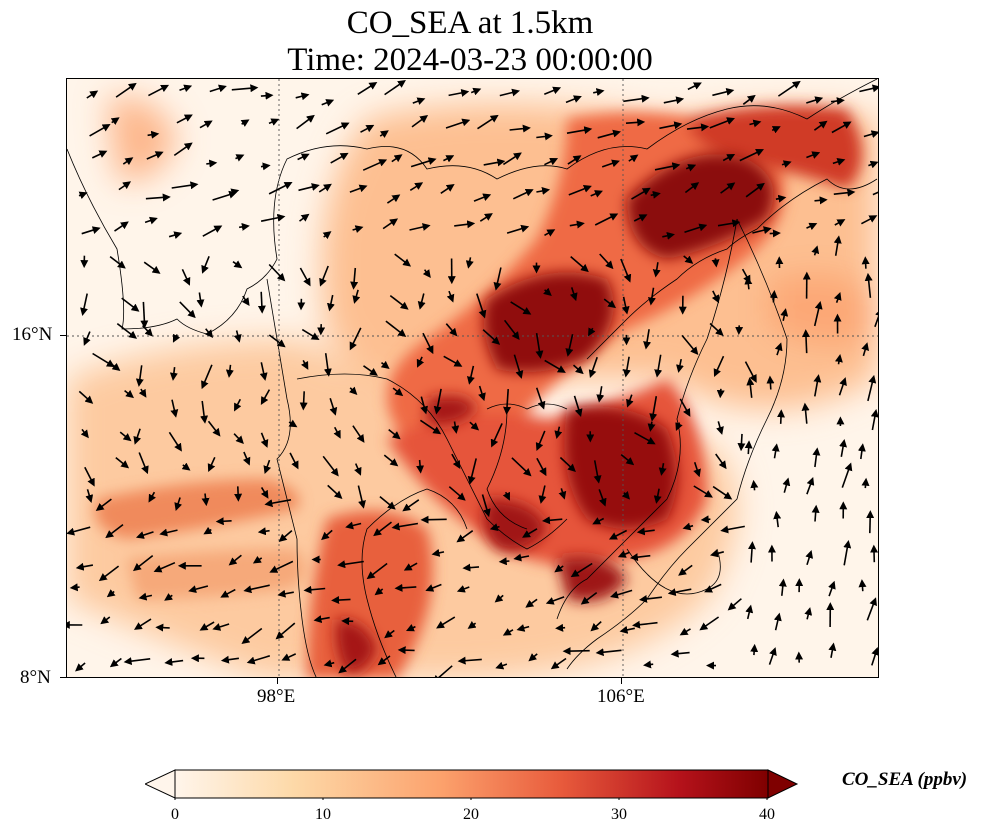  Describe the element at coordinates (63, 677) in the screenshot. I see `y-tick-8n` at that location.